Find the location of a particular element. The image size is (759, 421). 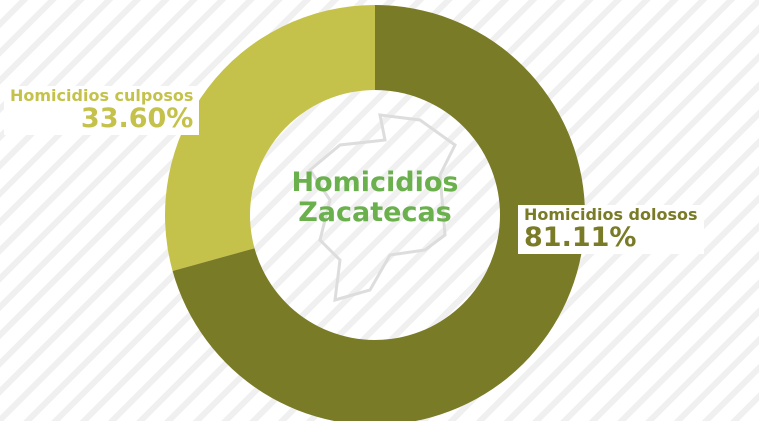

map-outline is located at coordinates (382, 208).